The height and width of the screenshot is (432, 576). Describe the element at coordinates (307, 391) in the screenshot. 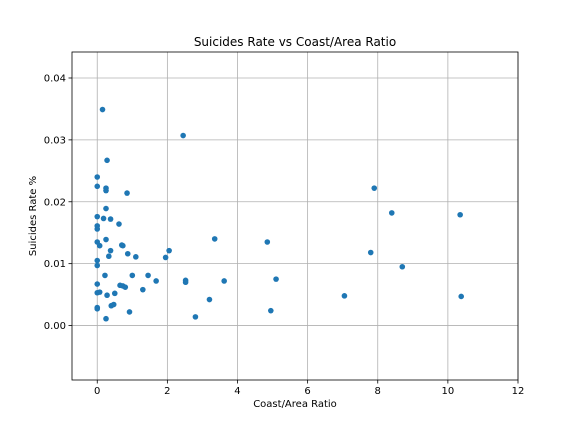

I see `x-tick-label: 6` at that location.